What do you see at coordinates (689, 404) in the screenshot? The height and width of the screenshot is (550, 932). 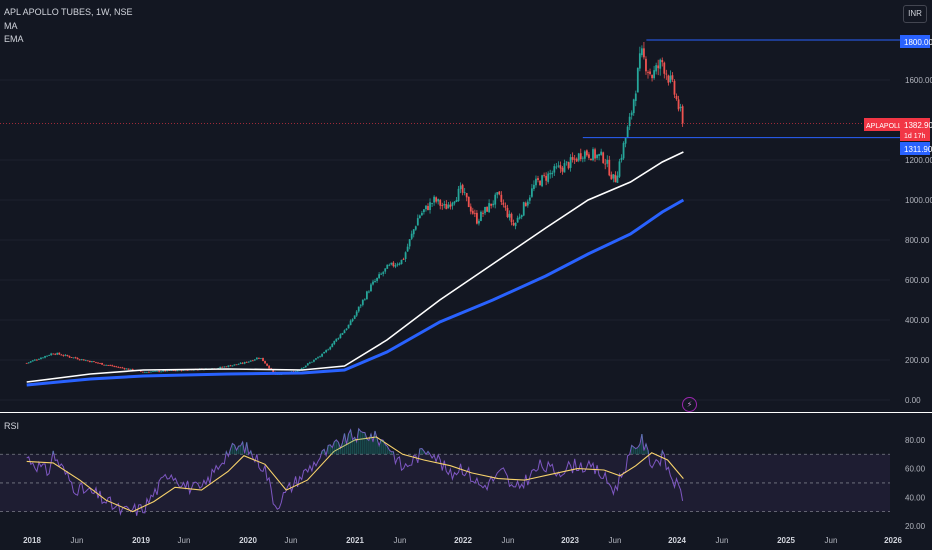 I see `lightning-bolt-icon: ⚡` at bounding box center [689, 404].